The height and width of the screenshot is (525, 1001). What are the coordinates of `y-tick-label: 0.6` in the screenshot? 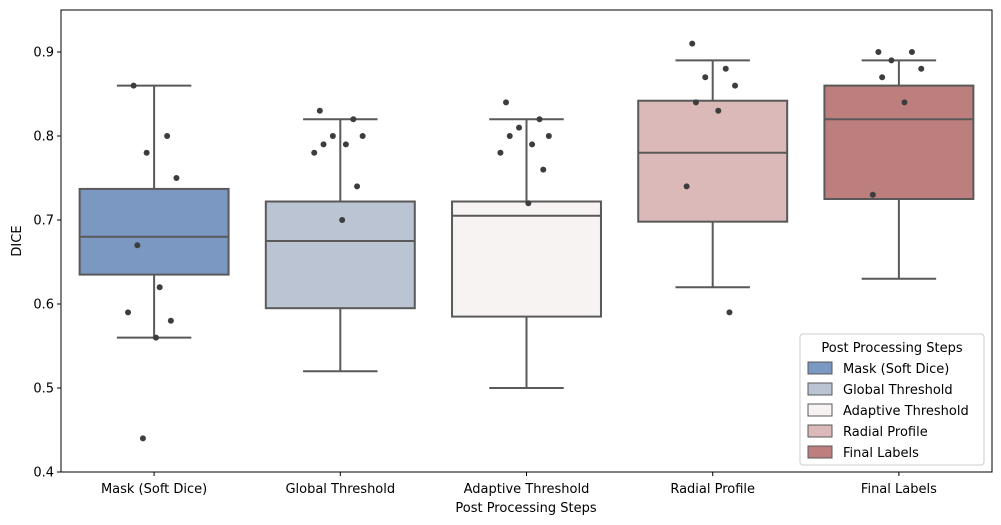 It's located at (43, 305).